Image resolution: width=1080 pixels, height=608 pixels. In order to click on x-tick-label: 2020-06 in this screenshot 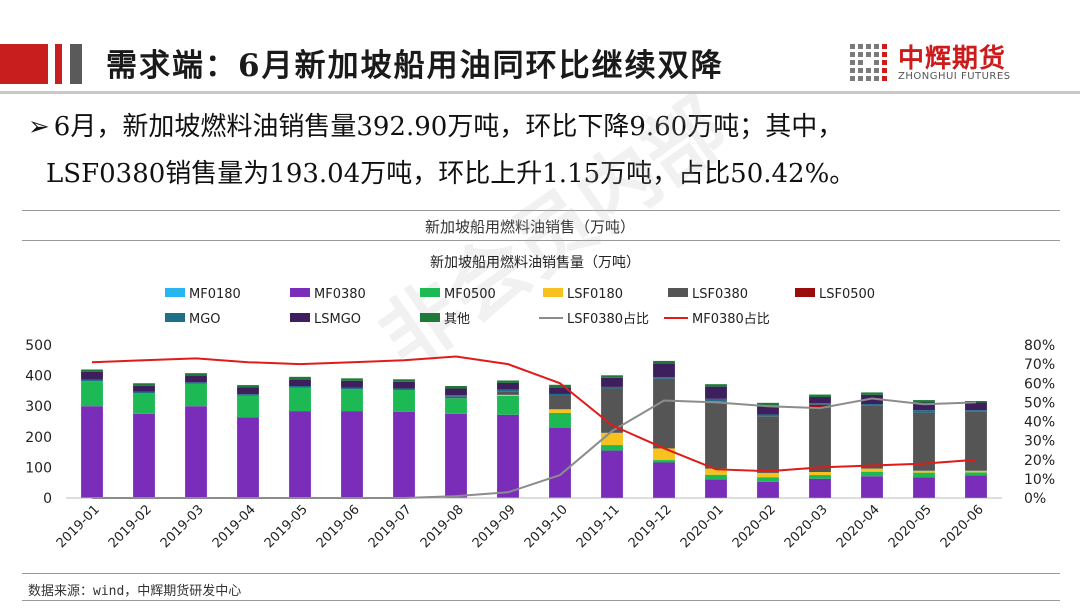, I will do `click(962, 526)`.